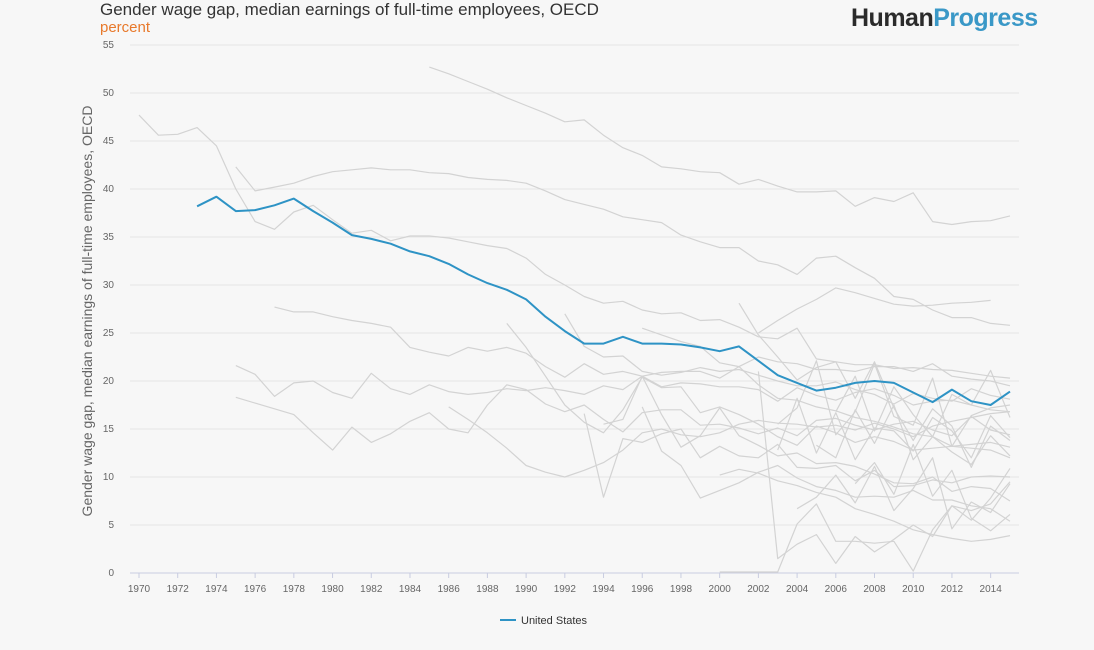  I want to click on y-tick-label: 40, so click(109, 189).